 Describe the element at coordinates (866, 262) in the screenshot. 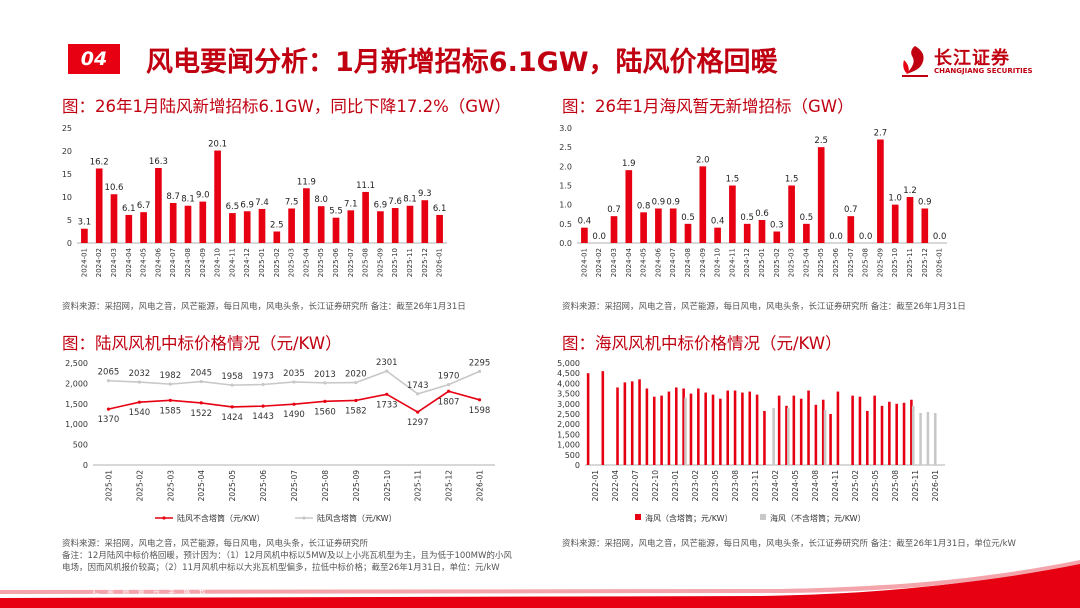

I see `offshore-tender-xtick: 2025-08` at that location.